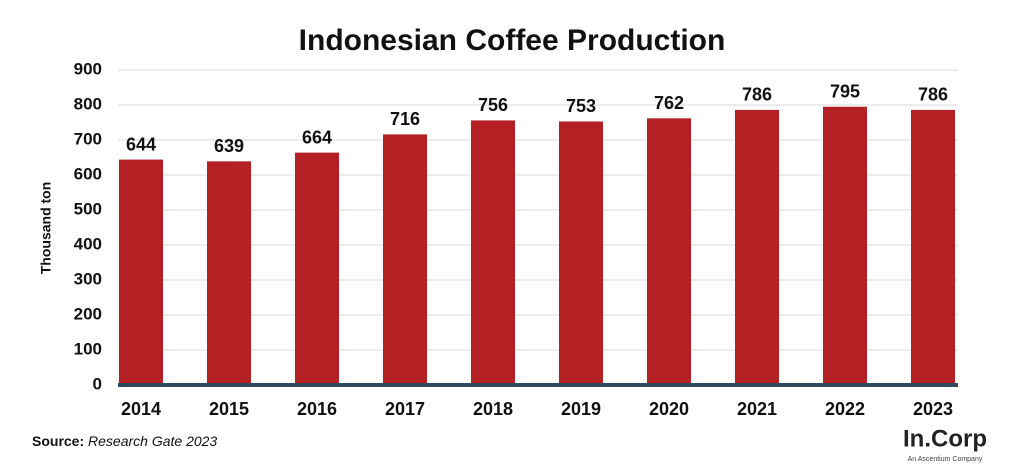 Image resolution: width=1024 pixels, height=468 pixels. I want to click on data-label: 756, so click(493, 105).